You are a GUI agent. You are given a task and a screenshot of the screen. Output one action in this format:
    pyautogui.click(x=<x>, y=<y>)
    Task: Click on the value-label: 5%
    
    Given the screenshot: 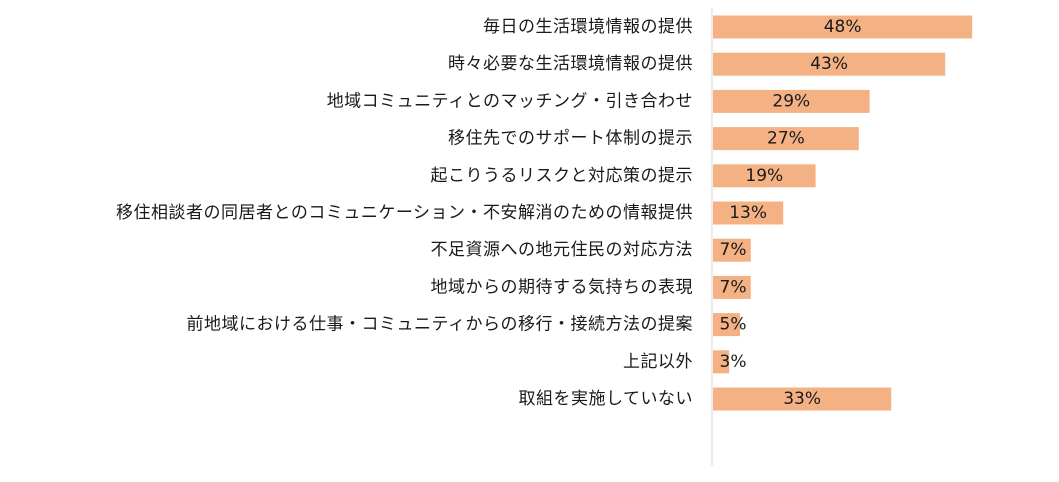 What is the action you would take?
    pyautogui.click(x=733, y=325)
    